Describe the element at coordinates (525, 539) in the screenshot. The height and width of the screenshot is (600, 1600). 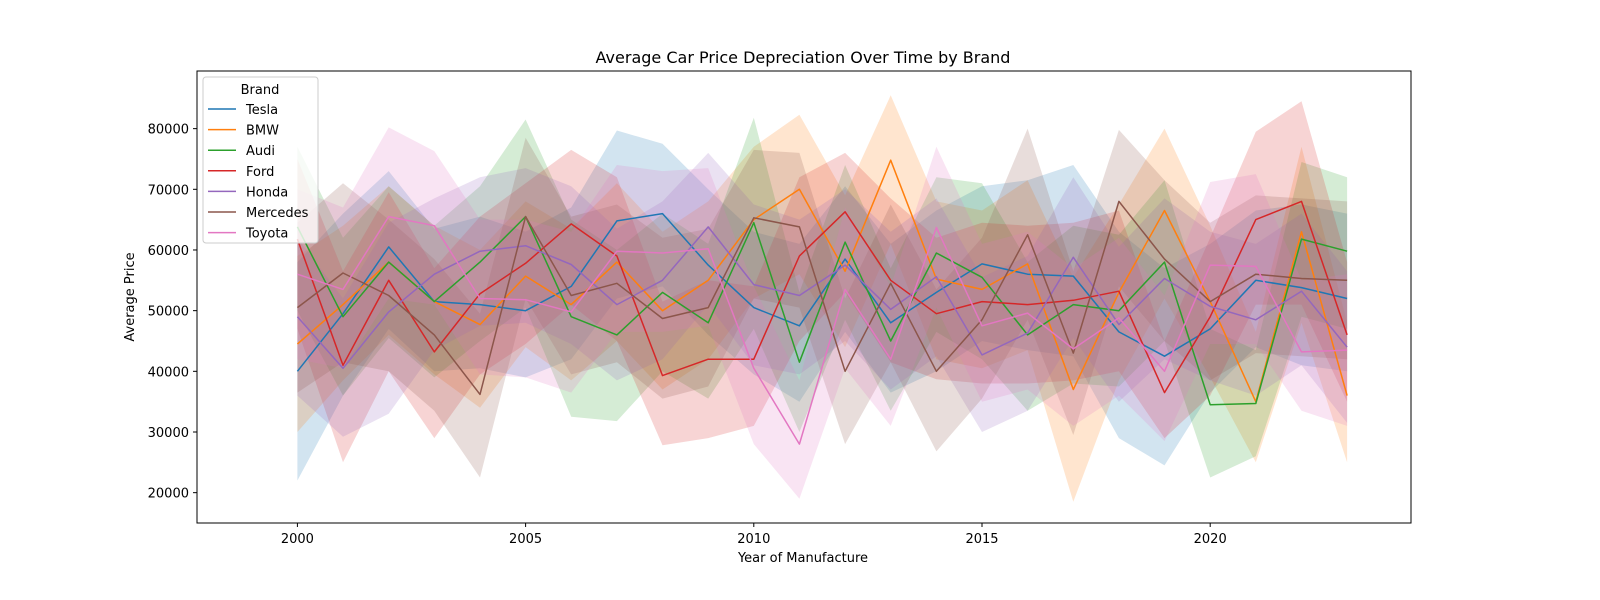
I see `x-tick-label: 2005` at that location.